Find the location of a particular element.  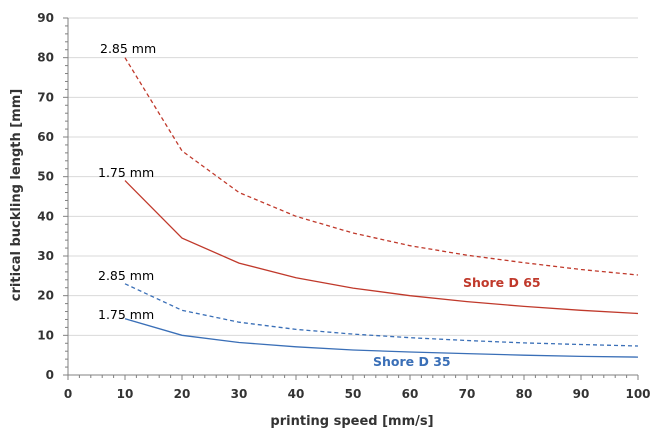

annotation-upper-1-75mm: 1.75 mm is located at coordinates (126, 172).